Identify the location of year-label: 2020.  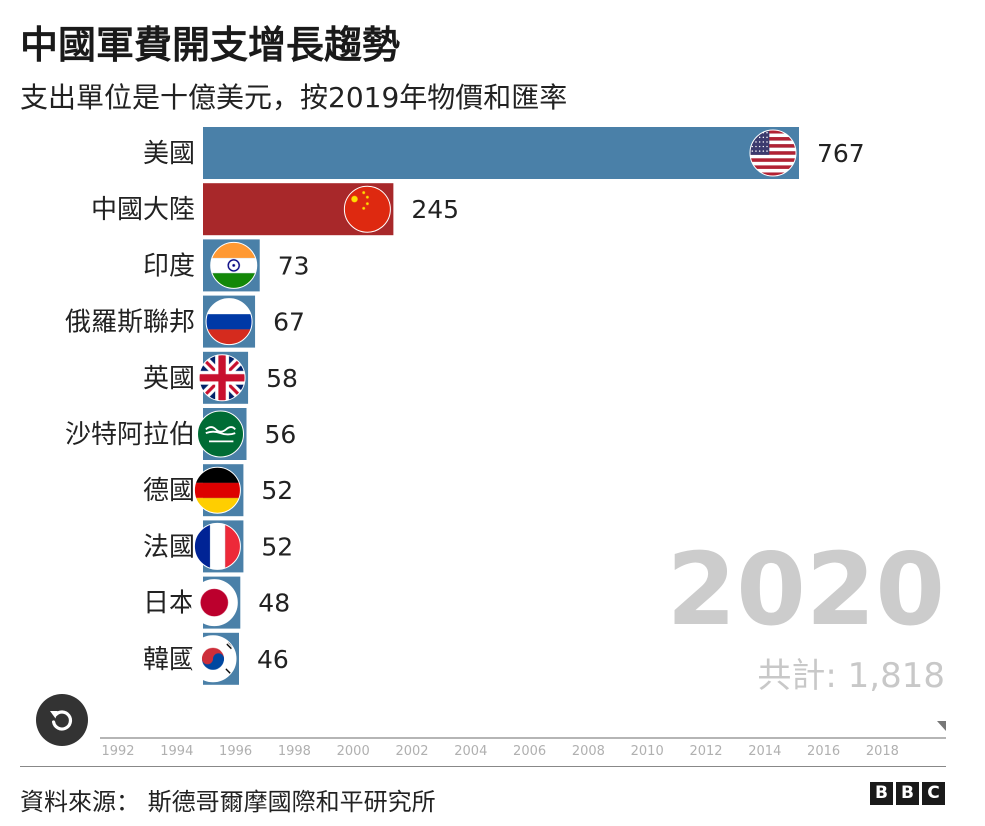
(805, 589).